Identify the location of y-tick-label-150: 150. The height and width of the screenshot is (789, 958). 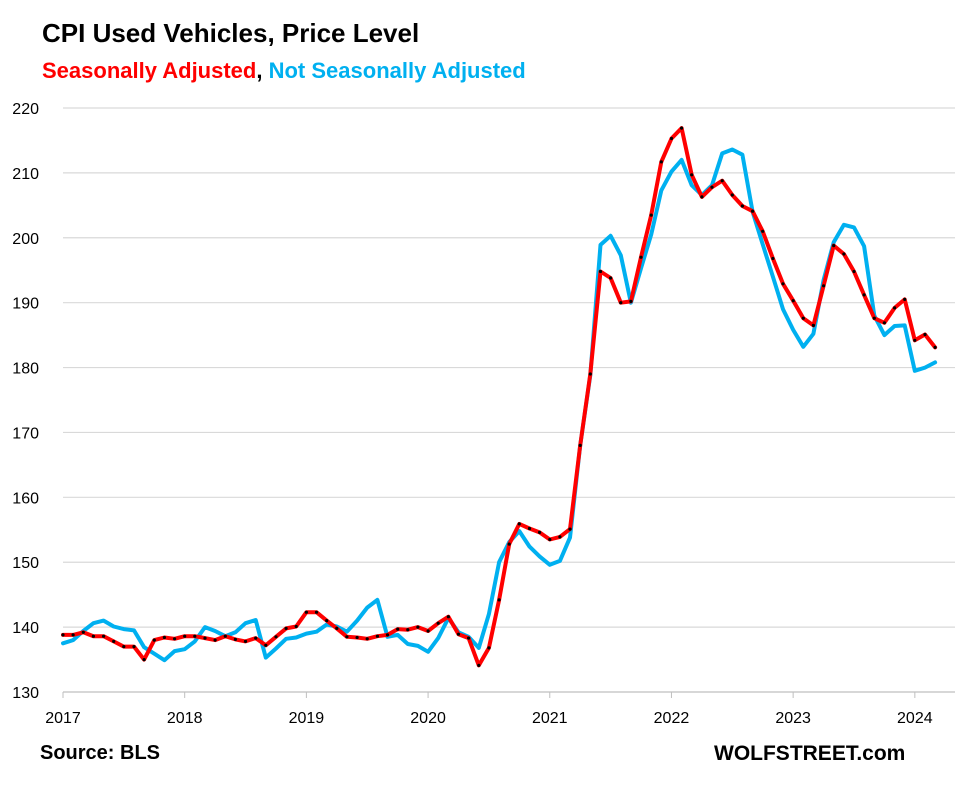
(25, 563).